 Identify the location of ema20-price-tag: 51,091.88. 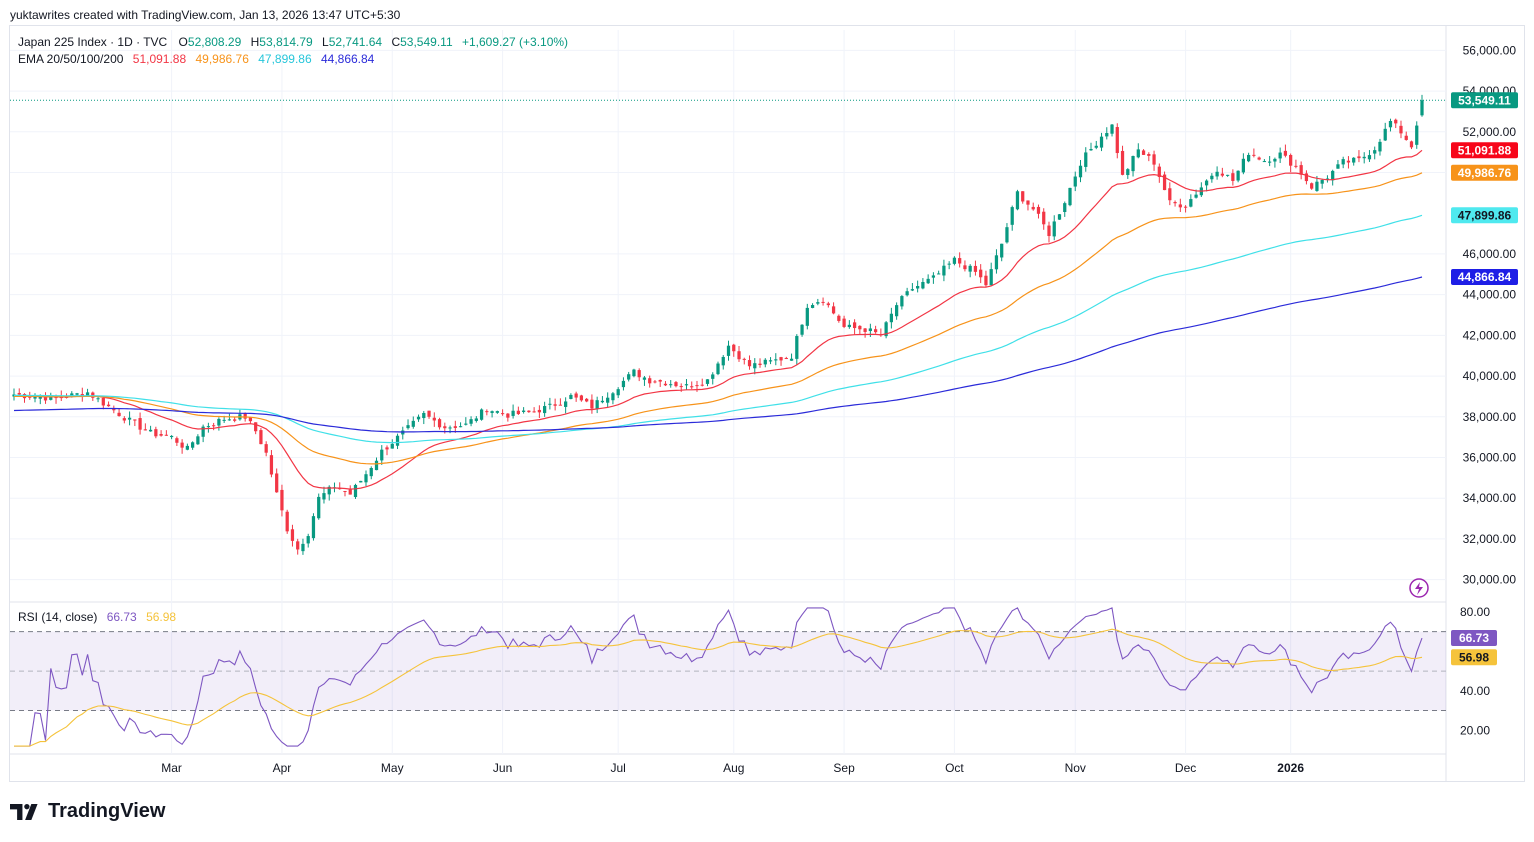
(1484, 150).